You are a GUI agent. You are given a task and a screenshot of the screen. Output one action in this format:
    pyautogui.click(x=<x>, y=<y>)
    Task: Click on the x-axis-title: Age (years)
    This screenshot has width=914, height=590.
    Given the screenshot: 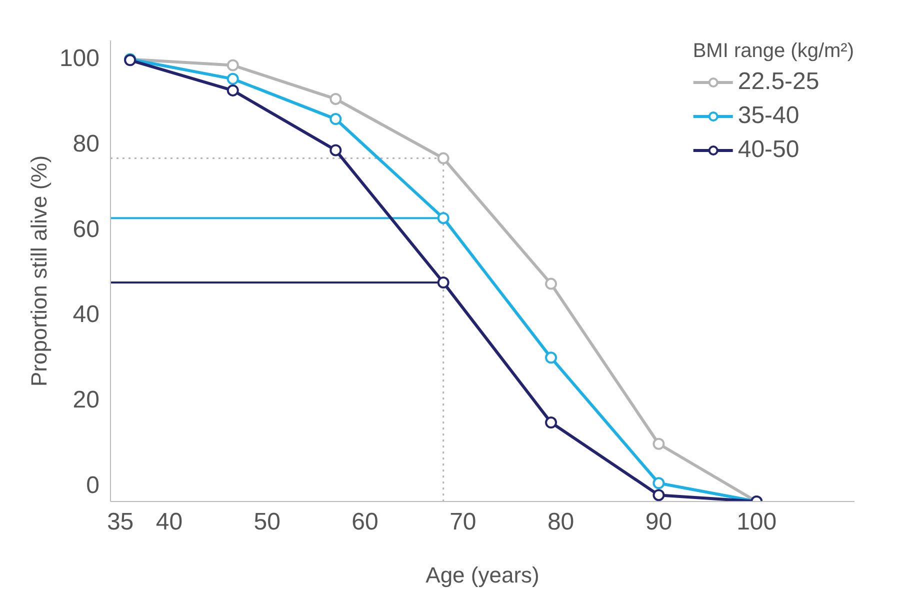 What is the action you would take?
    pyautogui.click(x=483, y=575)
    